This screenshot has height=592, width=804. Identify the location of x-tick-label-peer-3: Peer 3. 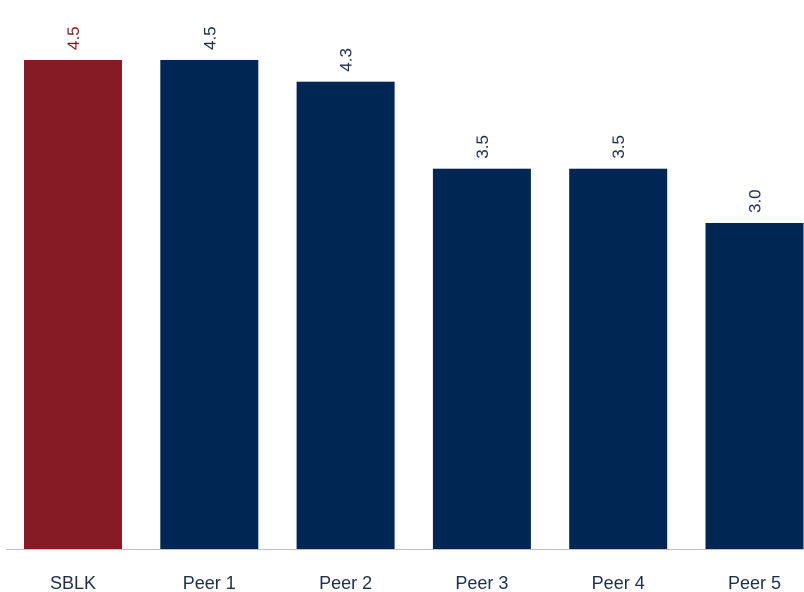
(481, 582).